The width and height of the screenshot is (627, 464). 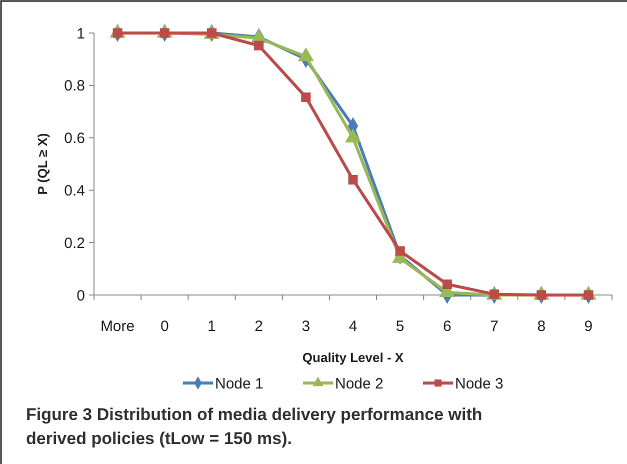 What do you see at coordinates (353, 326) in the screenshot?
I see `x-tick-label: 4` at bounding box center [353, 326].